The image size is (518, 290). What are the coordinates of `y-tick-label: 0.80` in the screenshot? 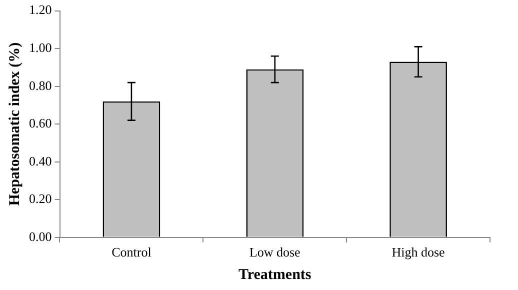 It's located at (40, 85).